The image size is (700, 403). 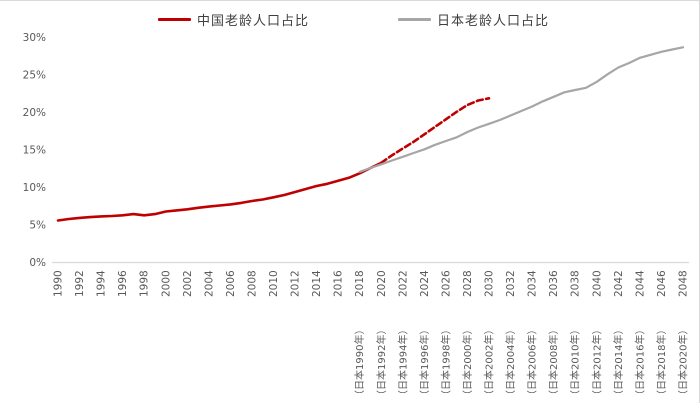 What do you see at coordinates (174, 19) in the screenshot?
I see `china-line-swatch-icon` at bounding box center [174, 19].